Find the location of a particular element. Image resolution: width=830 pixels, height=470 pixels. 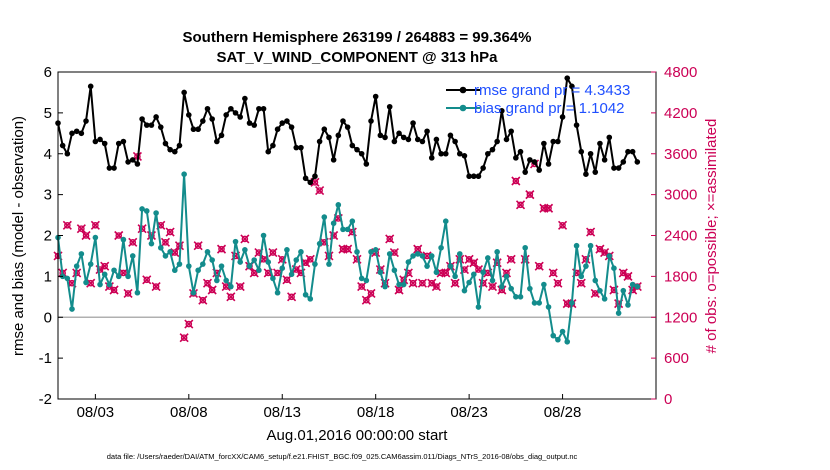

y2-tick-label: 3000 is located at coordinates (680, 195).